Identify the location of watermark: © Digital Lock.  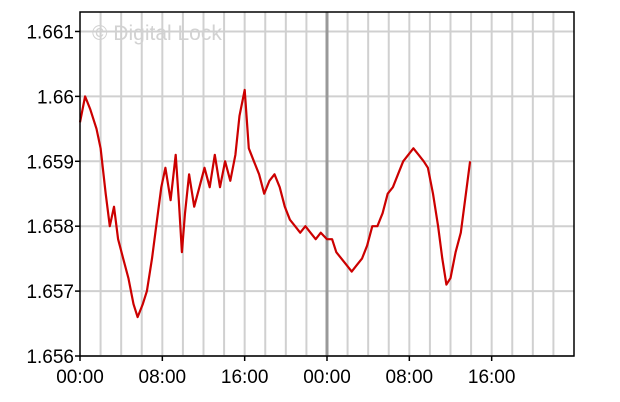
(157, 33).